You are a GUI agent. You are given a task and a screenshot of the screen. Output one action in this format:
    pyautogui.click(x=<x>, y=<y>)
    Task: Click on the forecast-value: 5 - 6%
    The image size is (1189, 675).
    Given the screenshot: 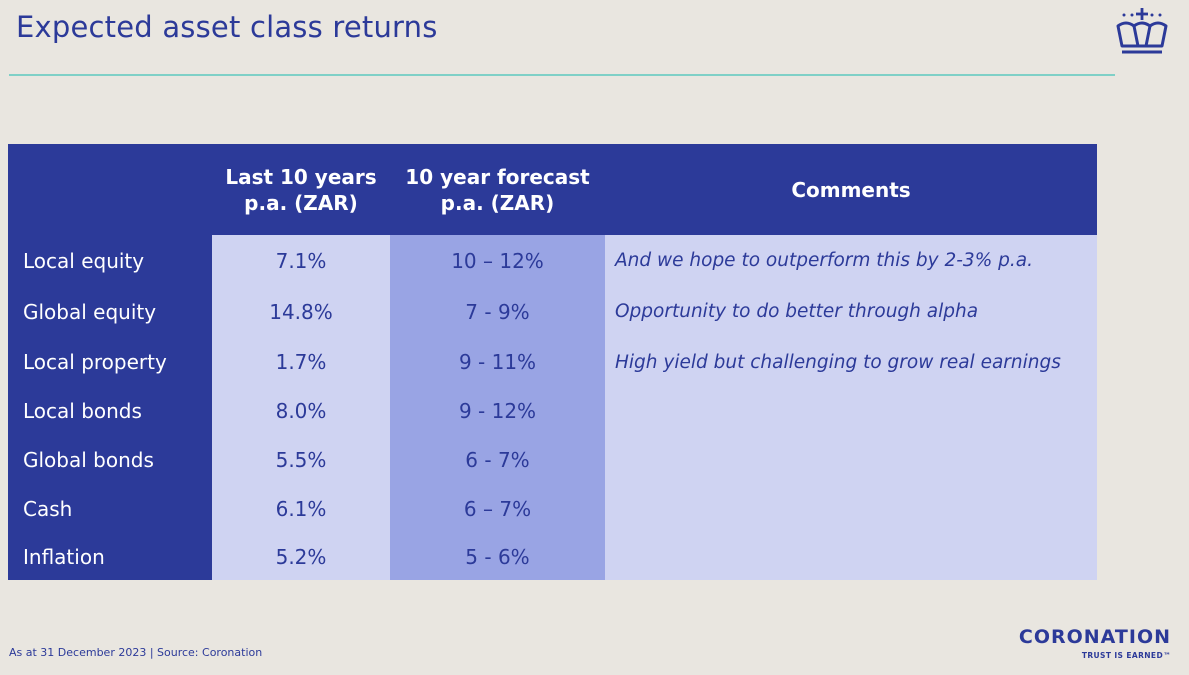 What is the action you would take?
    pyautogui.click(x=497, y=556)
    